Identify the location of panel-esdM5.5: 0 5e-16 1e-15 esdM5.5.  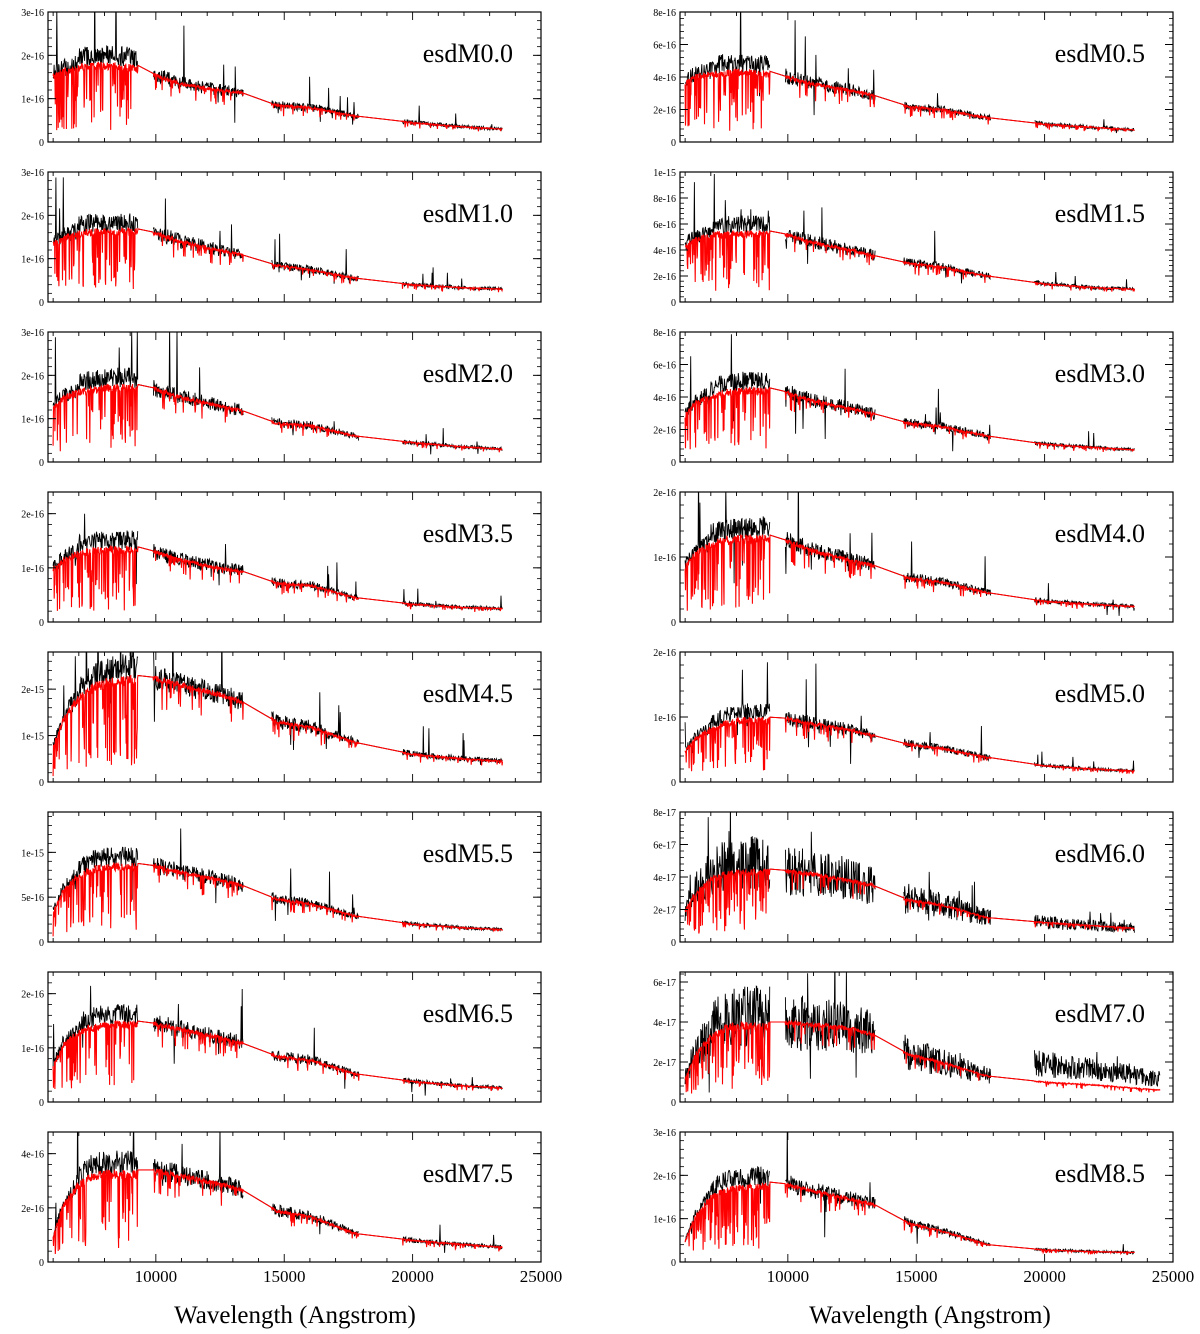
(281, 880).